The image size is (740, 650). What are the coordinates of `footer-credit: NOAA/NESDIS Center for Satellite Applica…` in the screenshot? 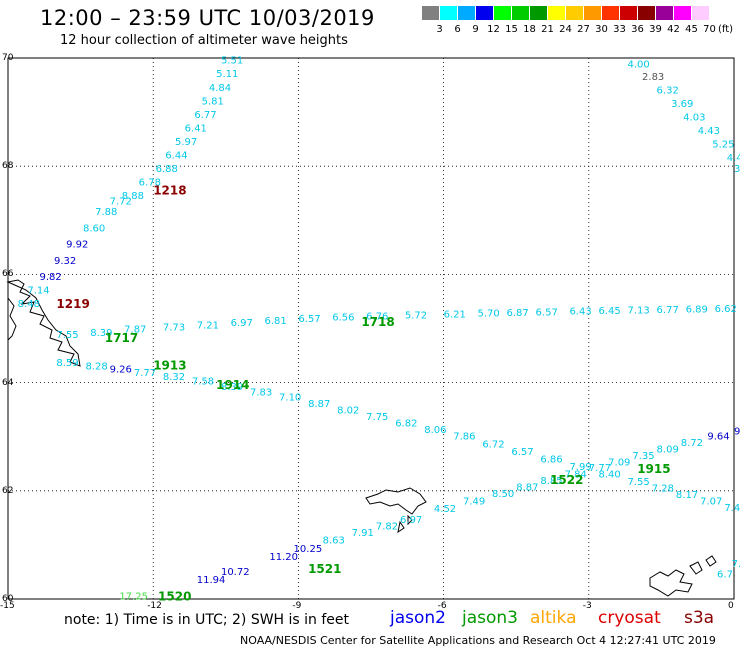 It's located at (478, 640).